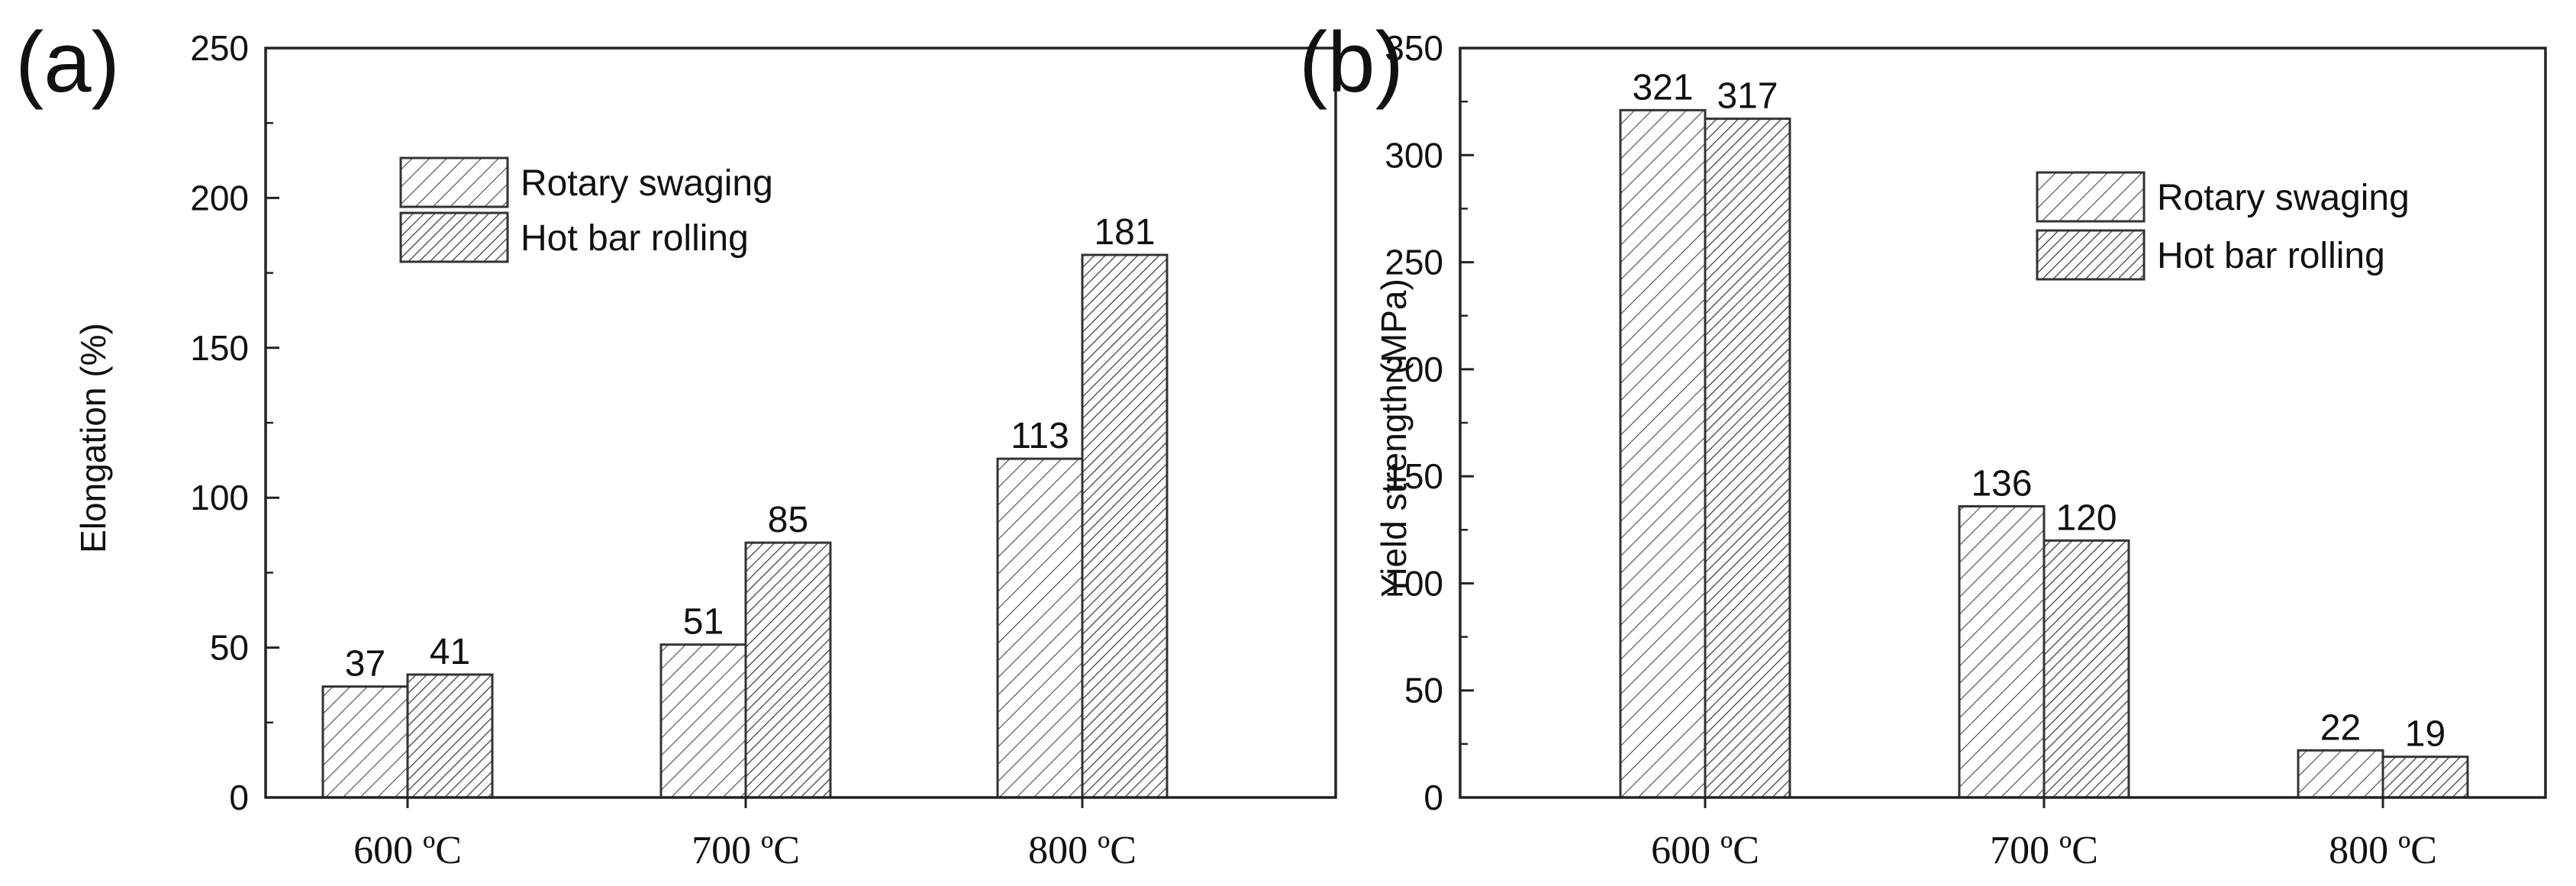 Image resolution: width=2576 pixels, height=886 pixels. I want to click on data-label: 37, so click(365, 664).